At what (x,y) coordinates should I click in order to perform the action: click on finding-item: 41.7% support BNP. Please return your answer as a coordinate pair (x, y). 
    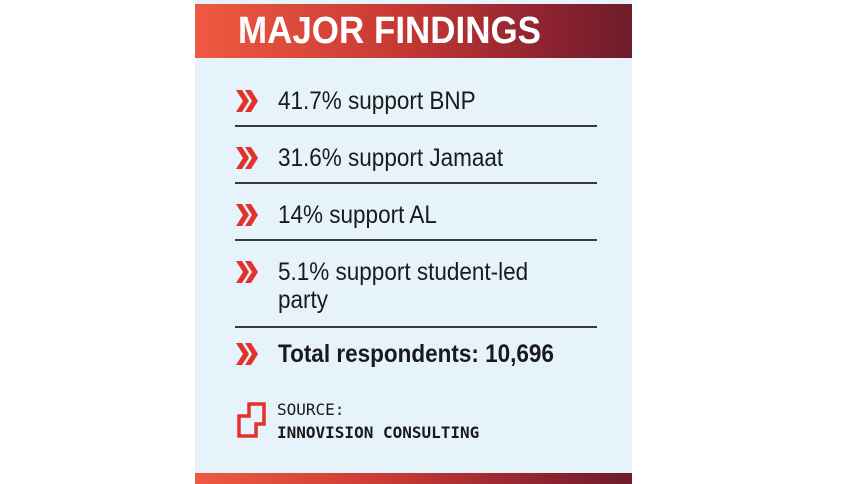
    Looking at the image, I should click on (415, 101).